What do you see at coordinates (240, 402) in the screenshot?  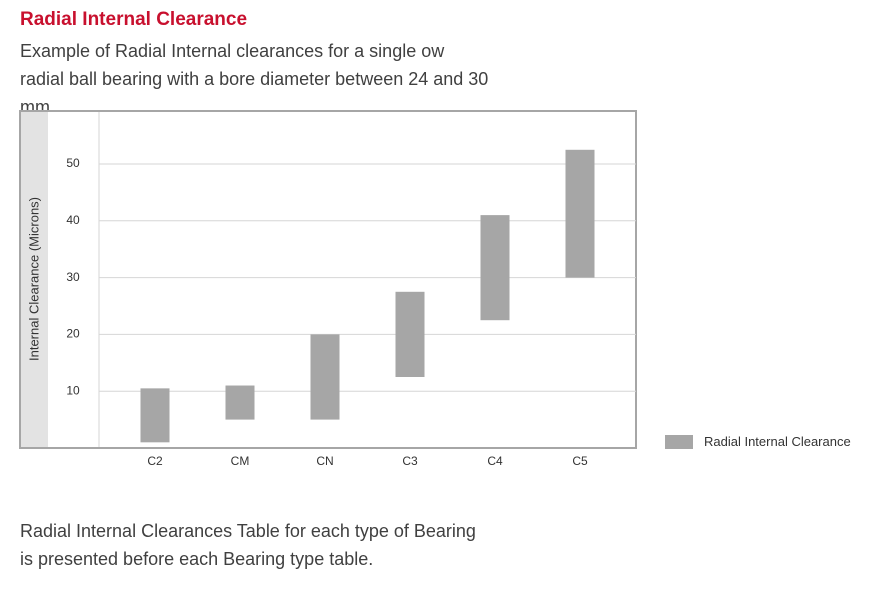 I see `bar-cm` at bounding box center [240, 402].